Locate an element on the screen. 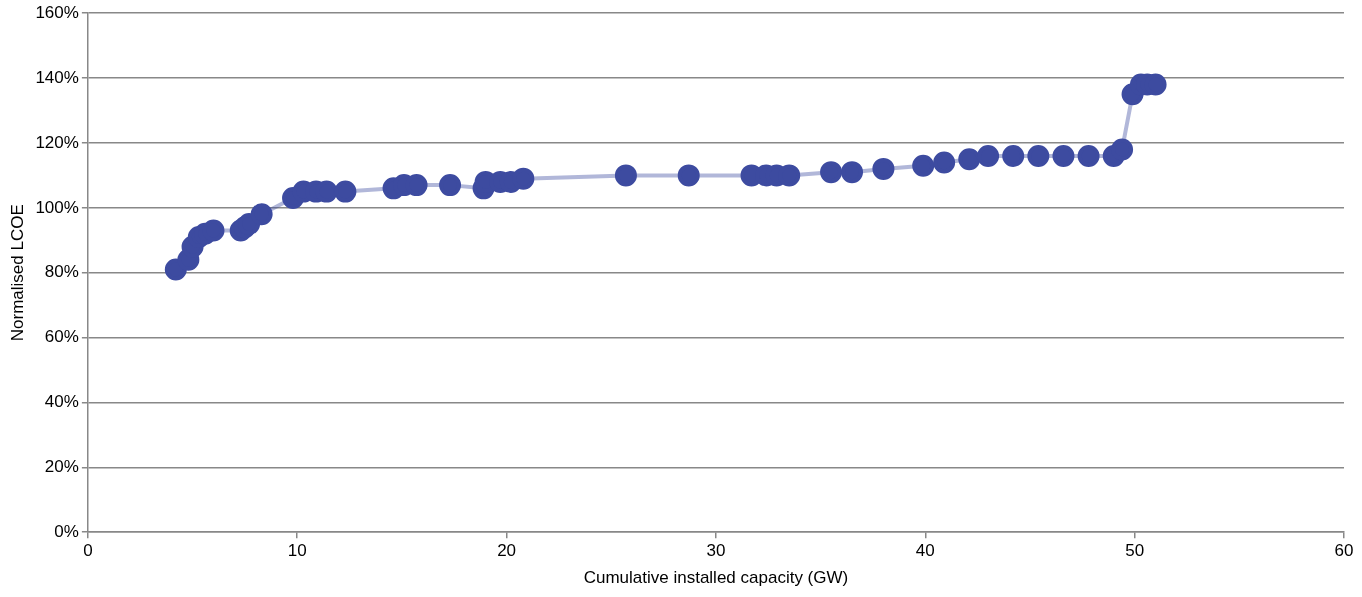  y-tick-label: 160% is located at coordinates (57, 12).